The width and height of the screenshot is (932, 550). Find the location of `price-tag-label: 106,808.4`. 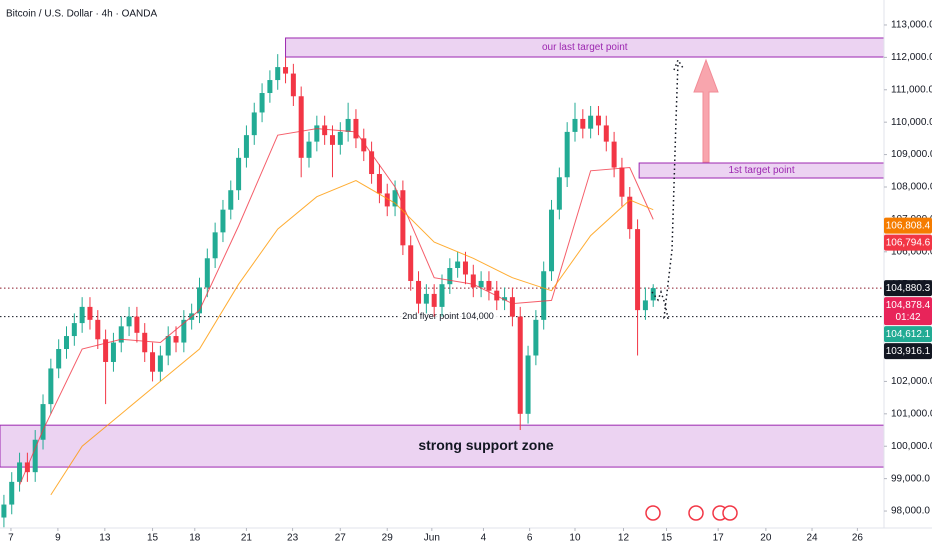

price-tag-label: 106,808.4 is located at coordinates (908, 226).